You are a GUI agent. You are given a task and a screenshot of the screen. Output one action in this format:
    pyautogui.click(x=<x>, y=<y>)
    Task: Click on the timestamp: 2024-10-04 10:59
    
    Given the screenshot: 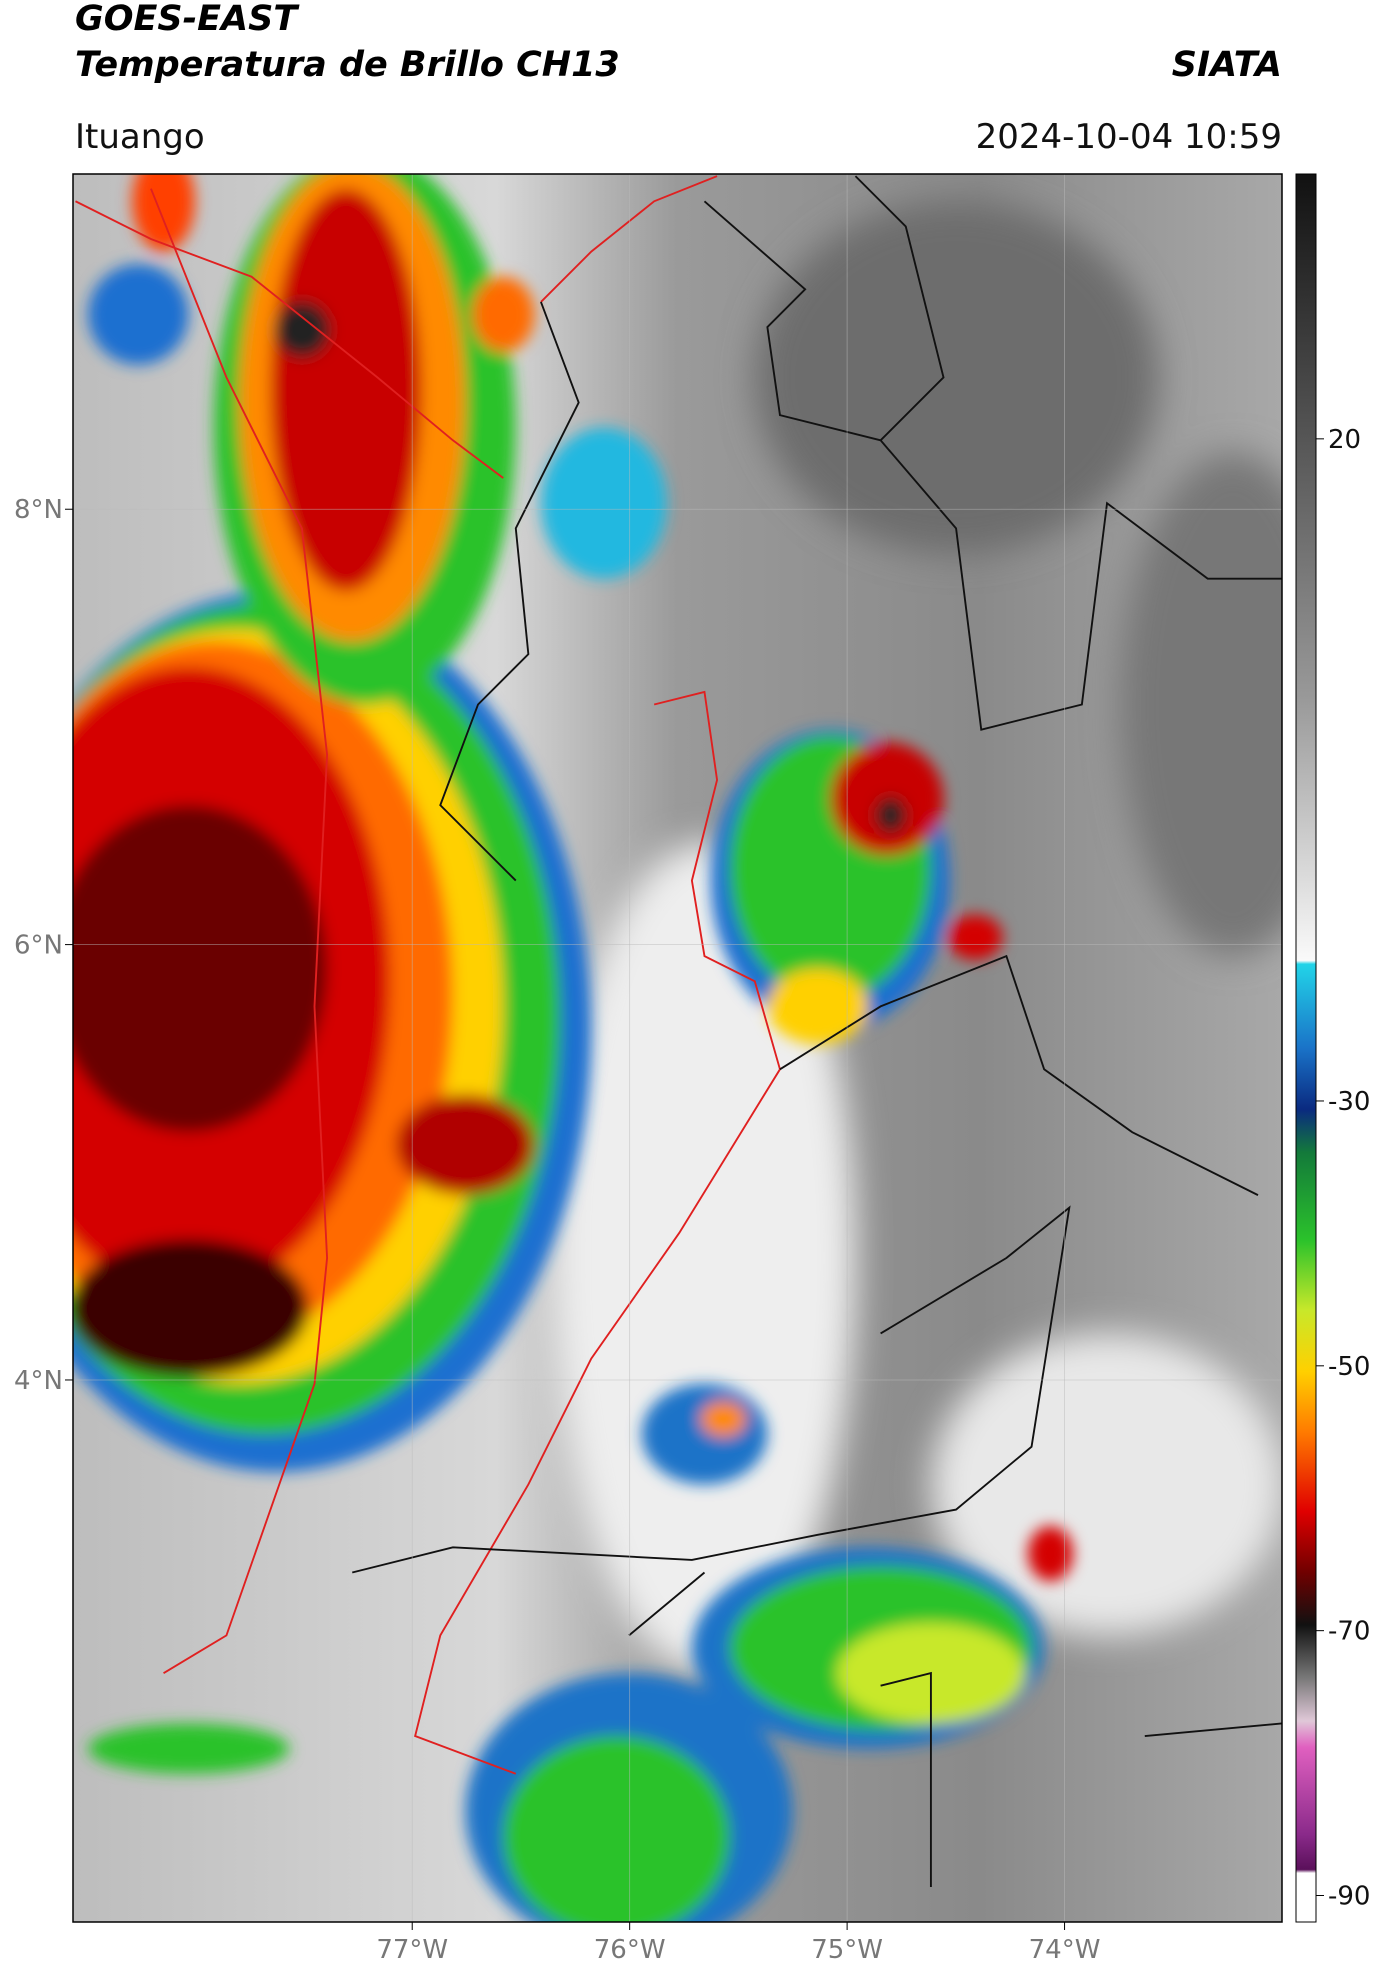 What is the action you would take?
    pyautogui.click(x=1129, y=137)
    